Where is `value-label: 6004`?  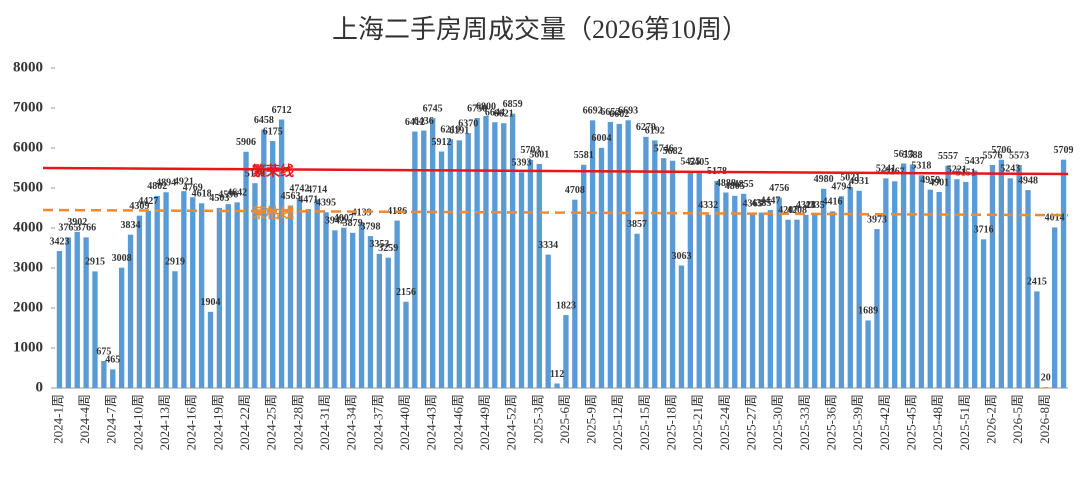
value-label: 6004 is located at coordinates (601, 138).